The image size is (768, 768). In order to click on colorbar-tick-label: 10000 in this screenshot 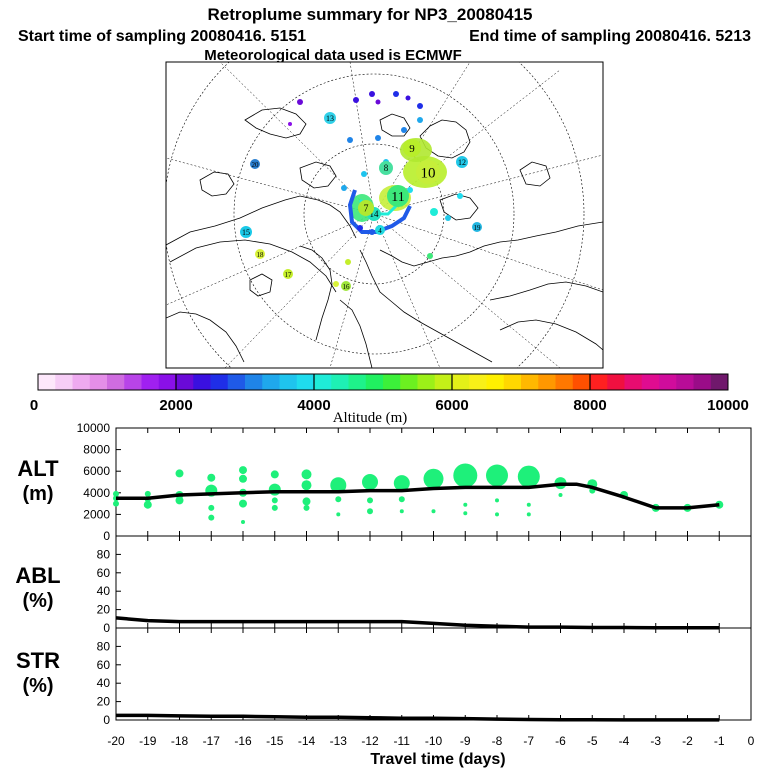, I will do `click(728, 405)`.